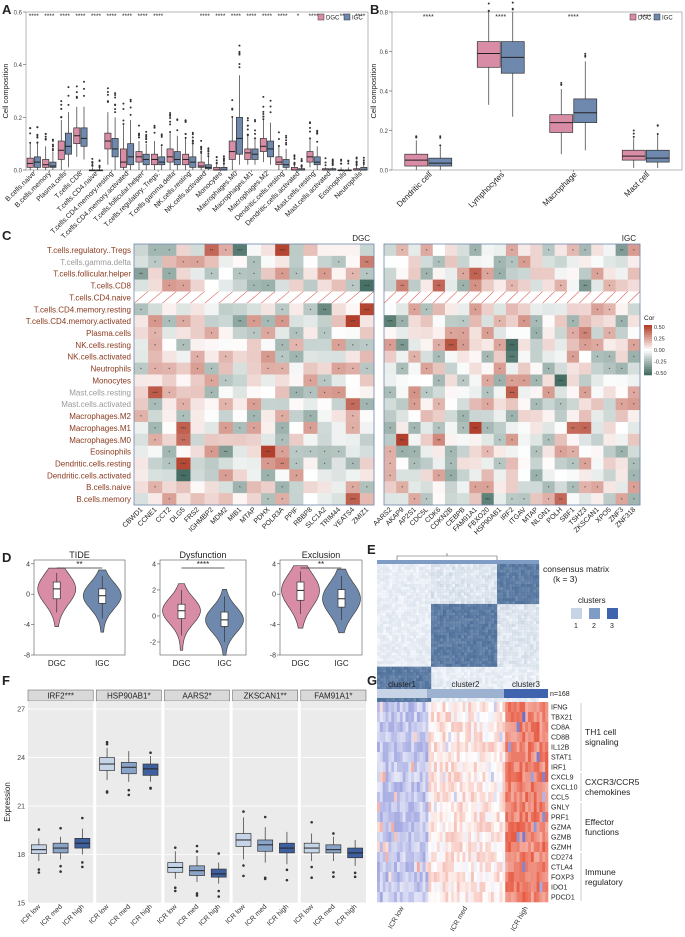 This screenshot has height=937, width=685. Describe the element at coordinates (96, 16) in the screenshot. I see `significance-label: ****` at that location.